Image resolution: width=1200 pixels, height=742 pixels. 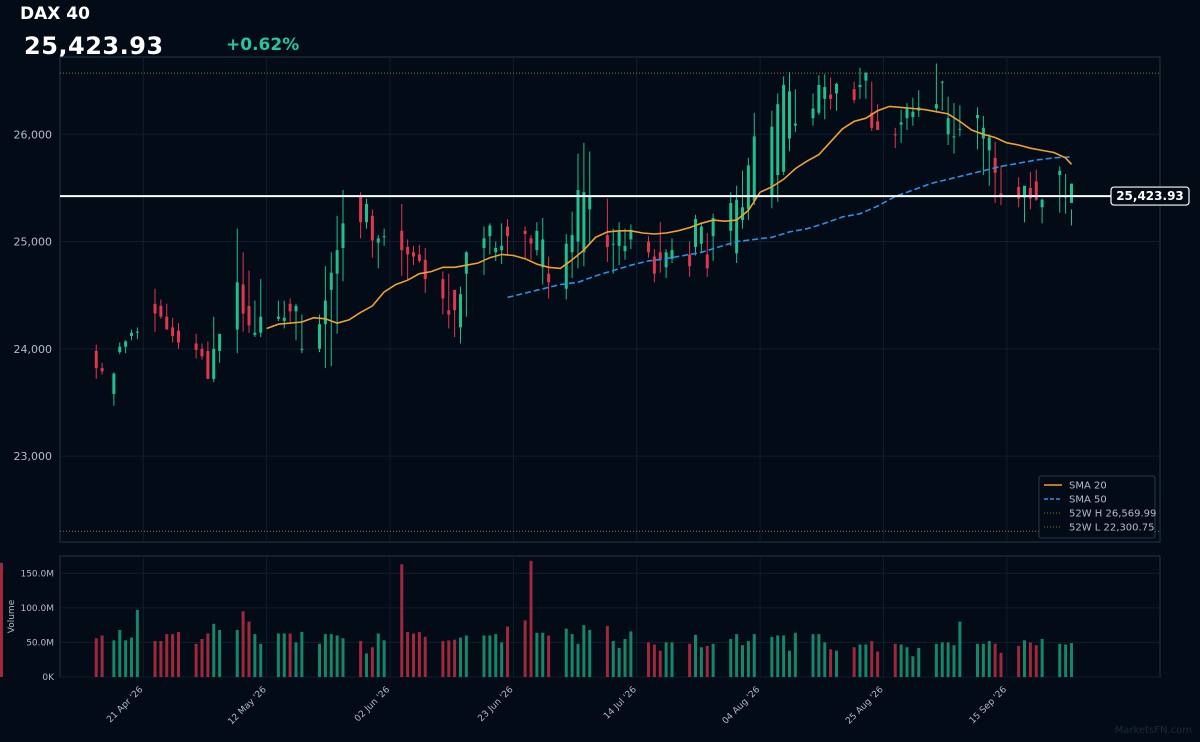 I want to click on x-tick-label: 21 Apr '26, so click(x=125, y=705).